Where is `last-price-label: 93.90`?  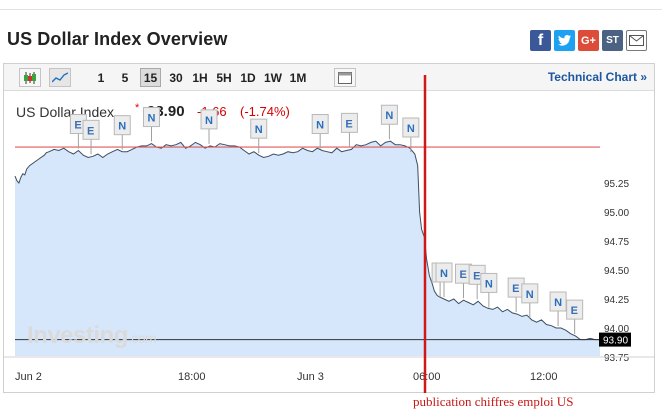
last-price-label: 93.90 is located at coordinates (615, 341).